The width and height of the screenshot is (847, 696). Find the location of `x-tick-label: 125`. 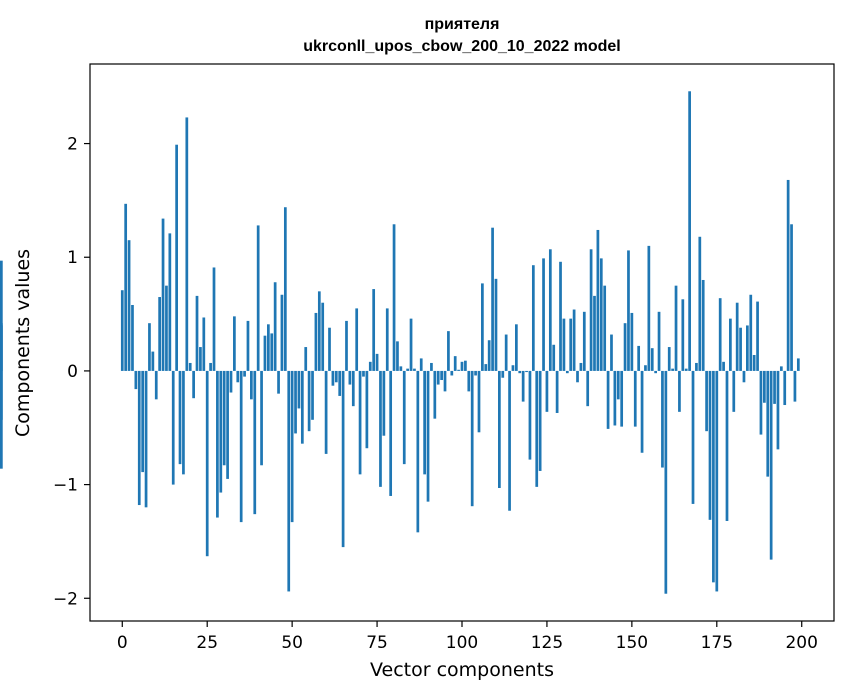

x-tick-label: 125 is located at coordinates (547, 643).